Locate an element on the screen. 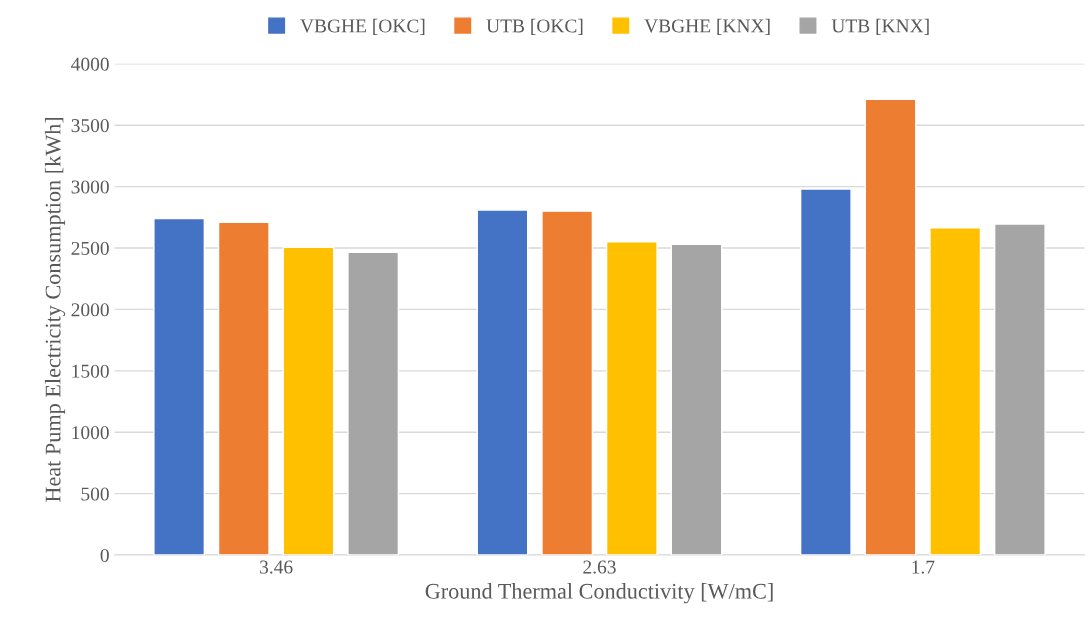 The image size is (1090, 638). x-axis-title: Ground Thermal Conductivity [W/mC] is located at coordinates (599, 593).